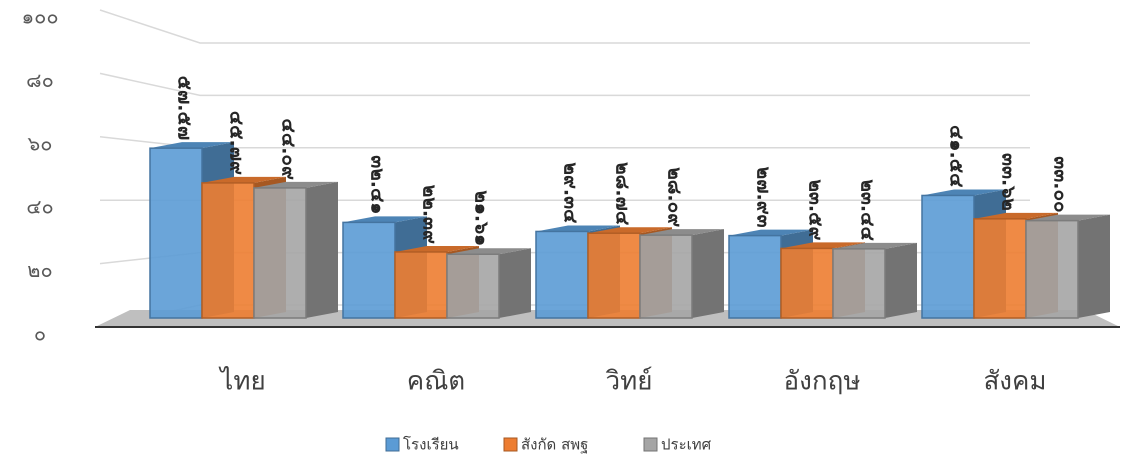 The image size is (1126, 465). What do you see at coordinates (185, 108) in the screenshot?
I see `value-label: ๕๗.๕๗` at bounding box center [185, 108].